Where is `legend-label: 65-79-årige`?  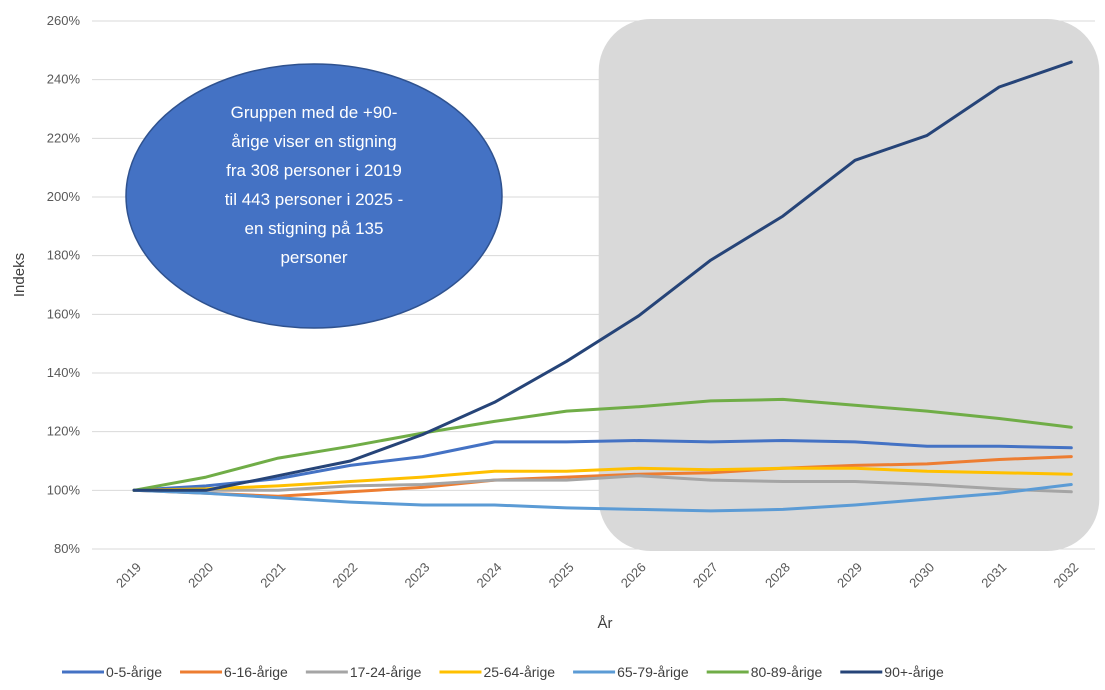
legend-label: 65-79-årige is located at coordinates (653, 672).